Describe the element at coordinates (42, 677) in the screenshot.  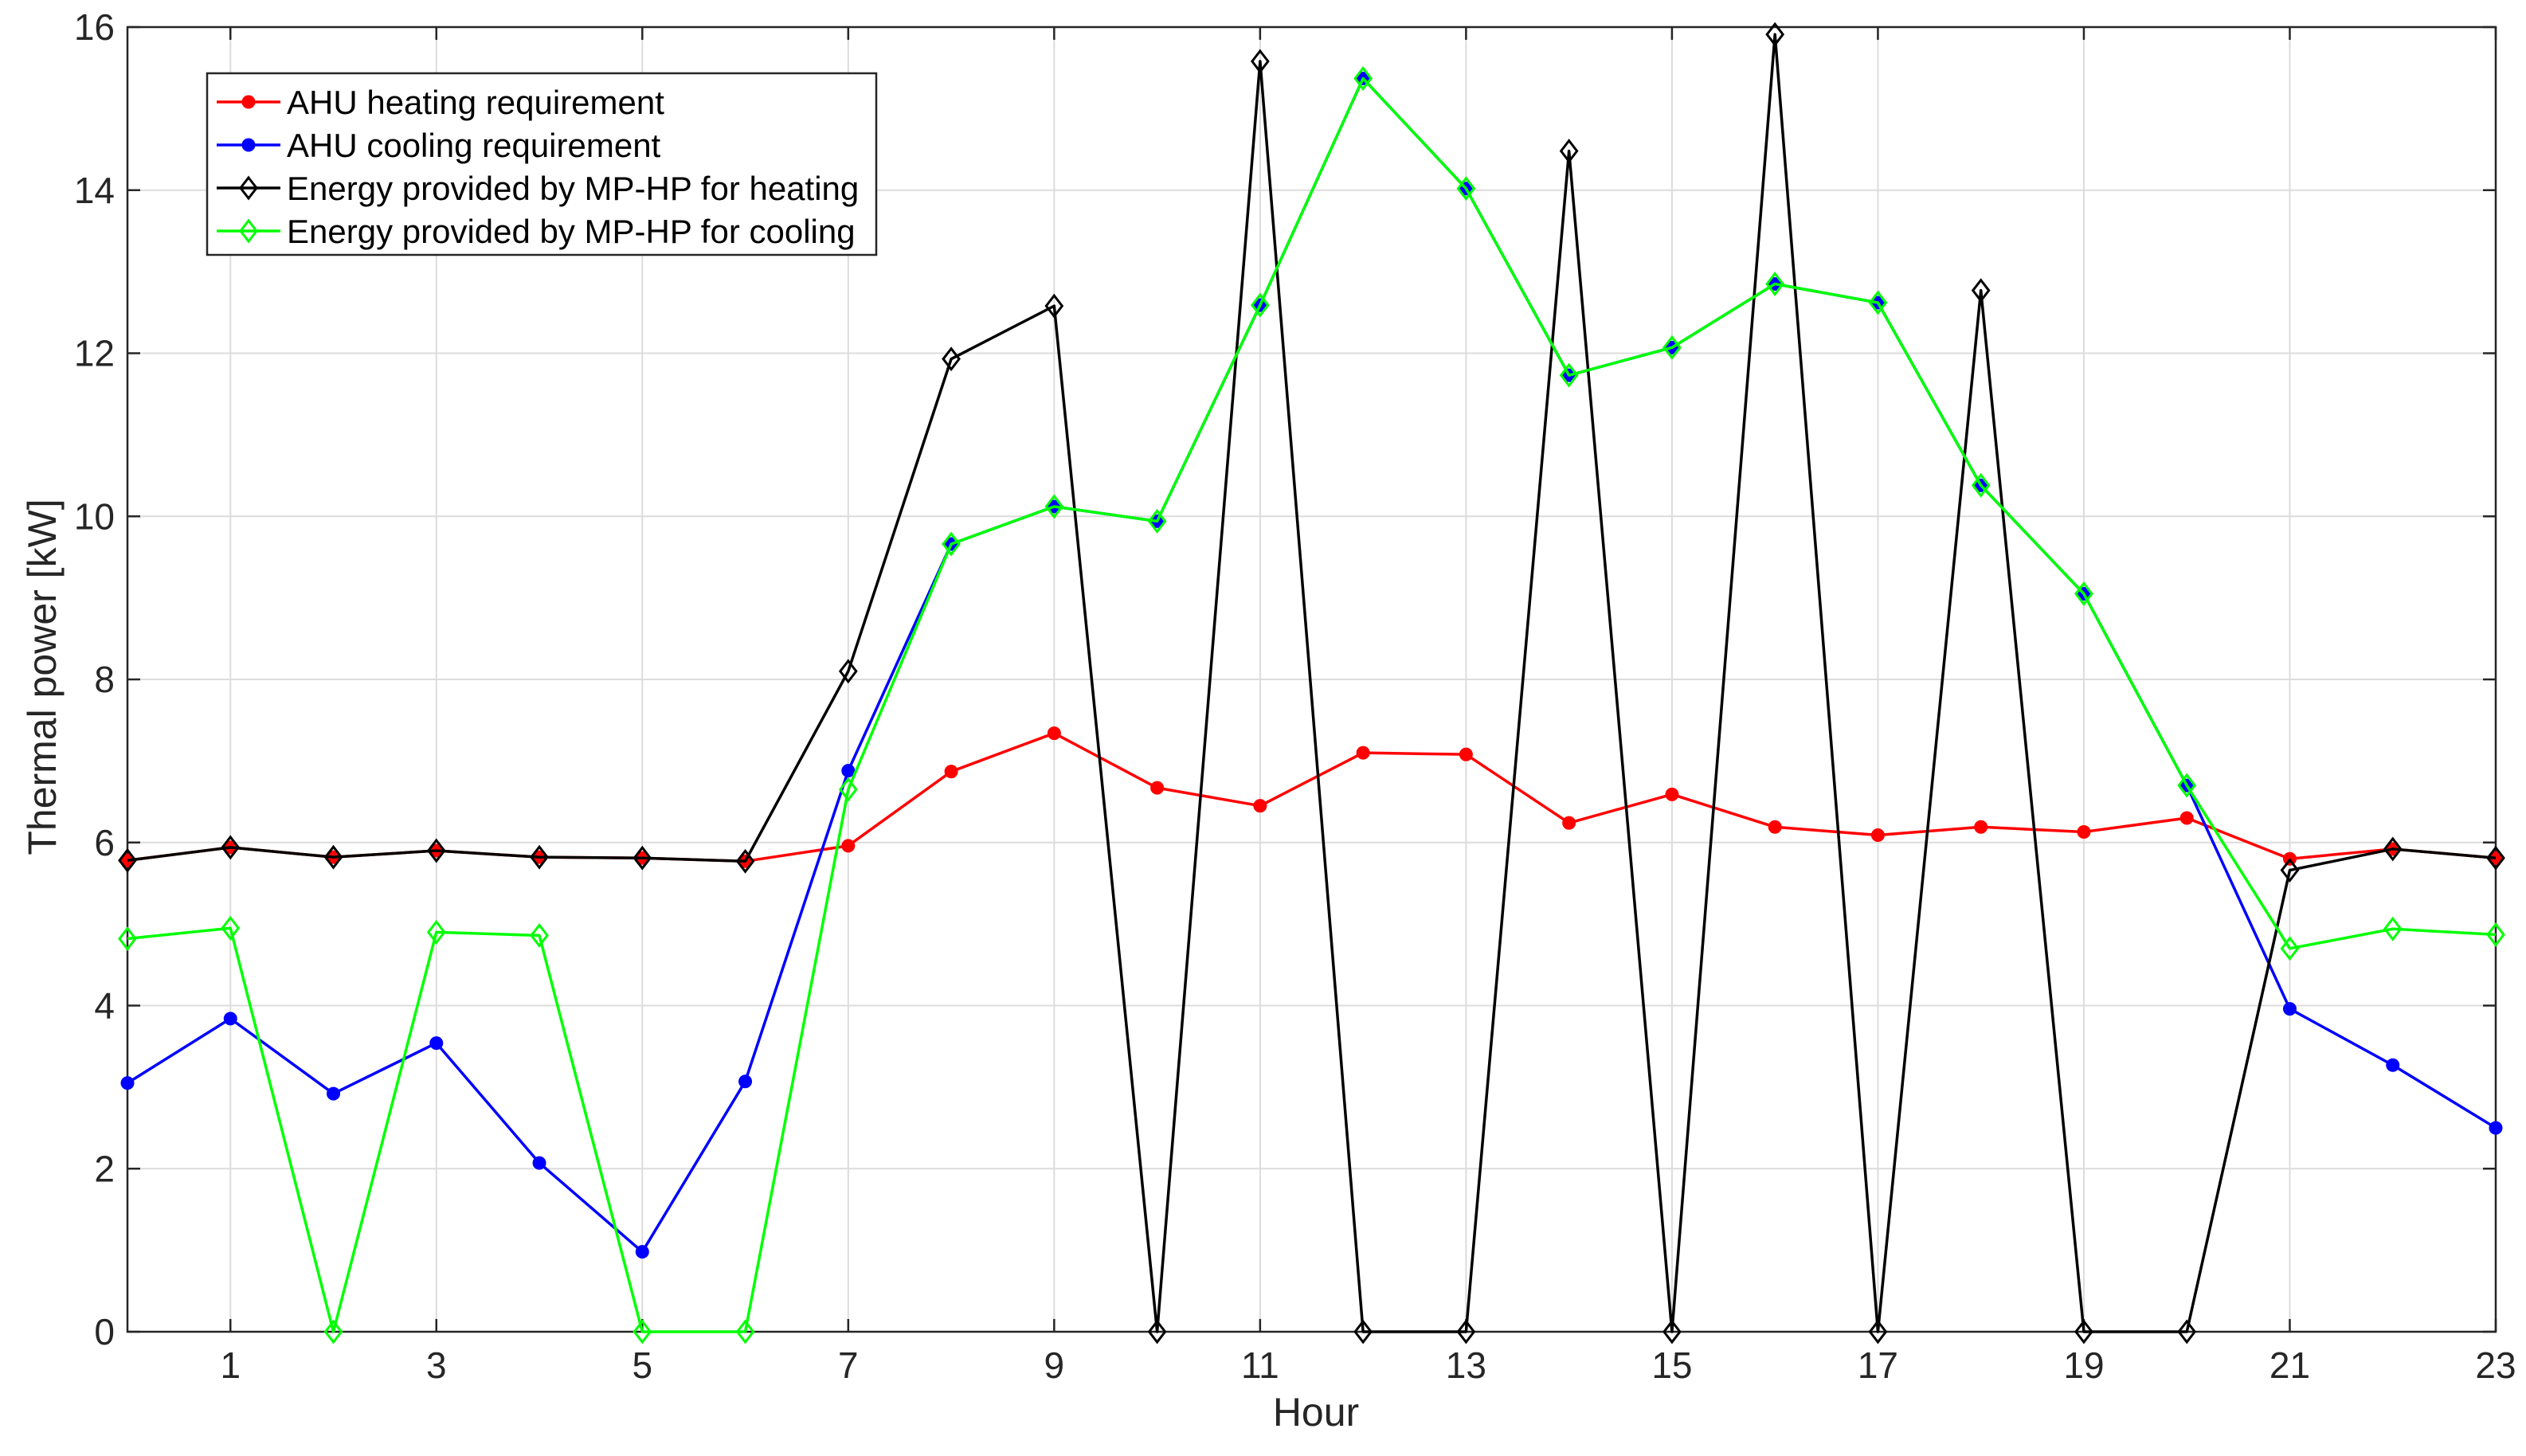
I see `y-axis-label: Thermal power [kW]` at that location.